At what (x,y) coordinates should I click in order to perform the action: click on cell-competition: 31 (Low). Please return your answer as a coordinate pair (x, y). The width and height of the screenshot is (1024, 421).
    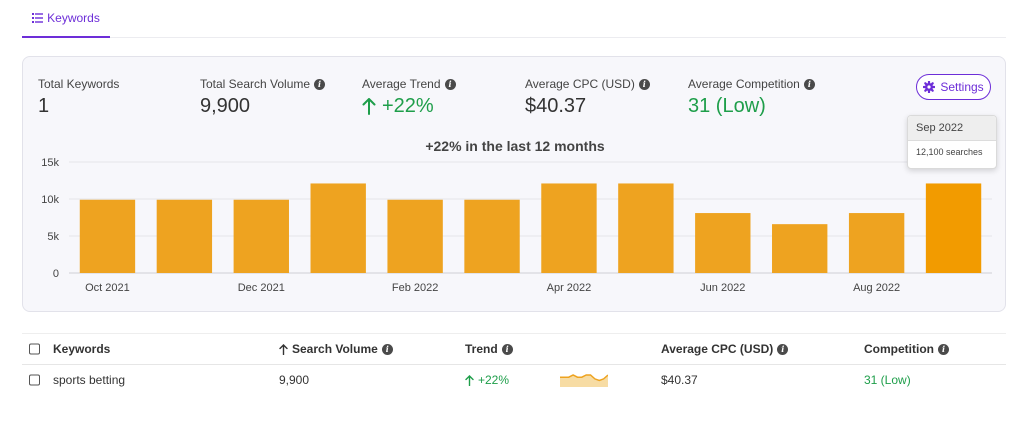
    Looking at the image, I should click on (887, 380).